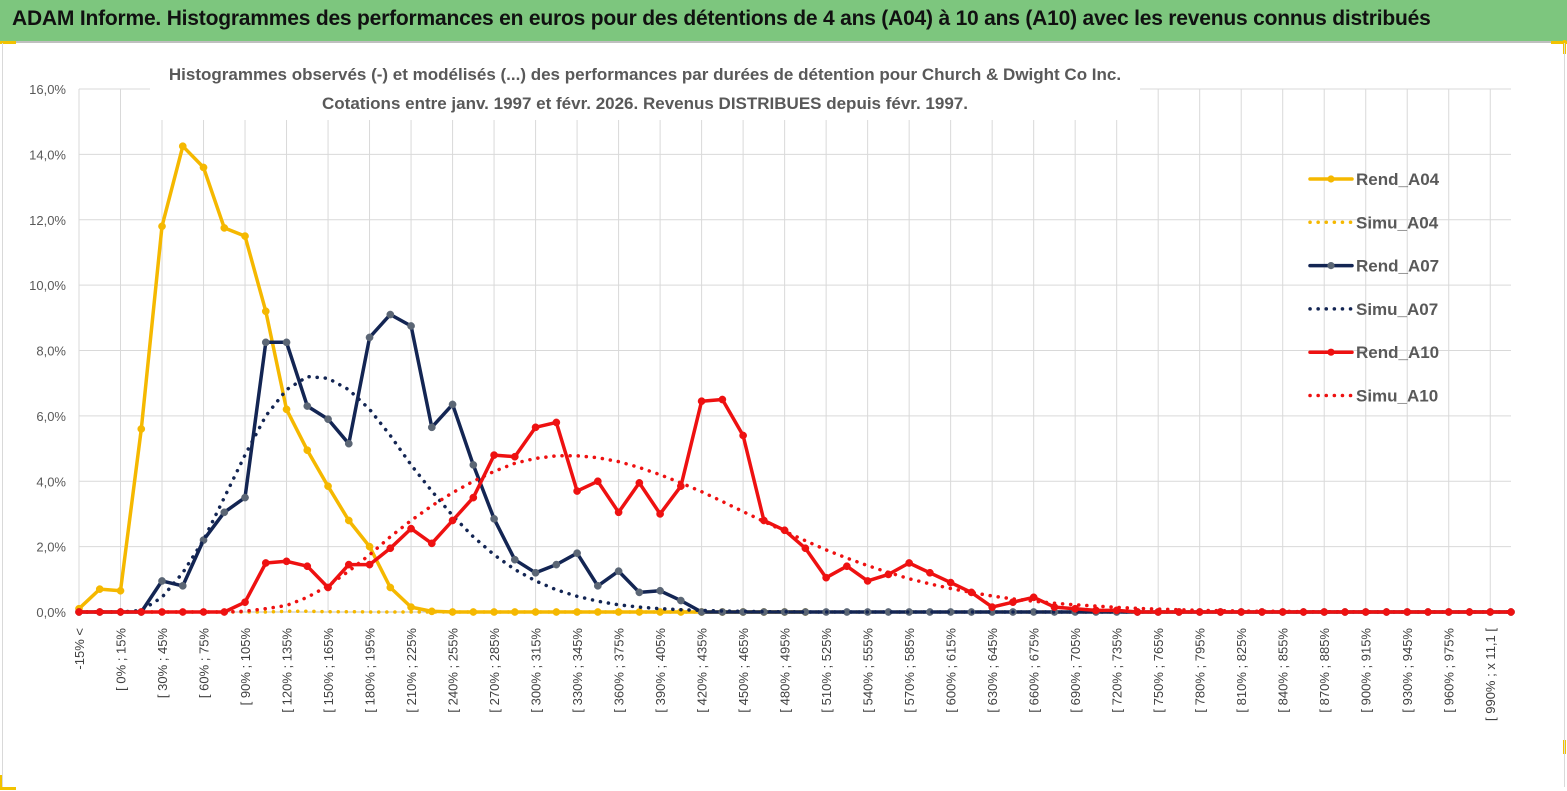 Image resolution: width=1567 pixels, height=791 pixels. I want to click on y-tick-label: 14,0%, so click(47, 154).